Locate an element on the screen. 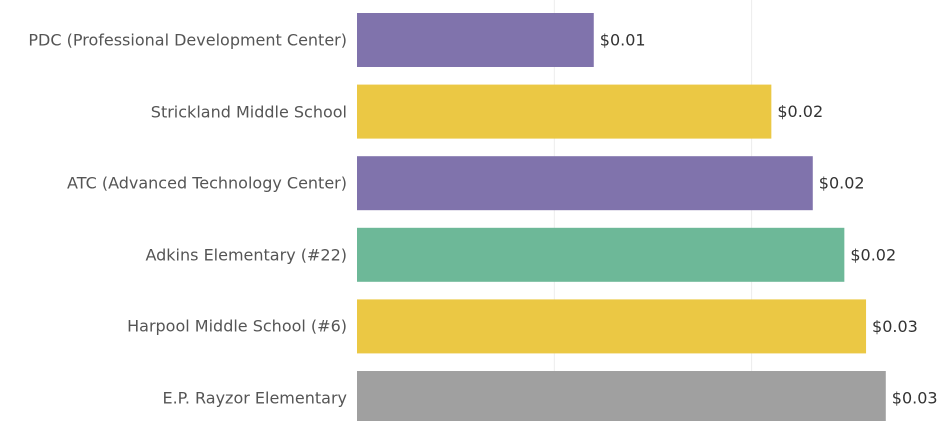 The width and height of the screenshot is (943, 421). category-label: E.P. Rayzor Elementary is located at coordinates (254, 398).